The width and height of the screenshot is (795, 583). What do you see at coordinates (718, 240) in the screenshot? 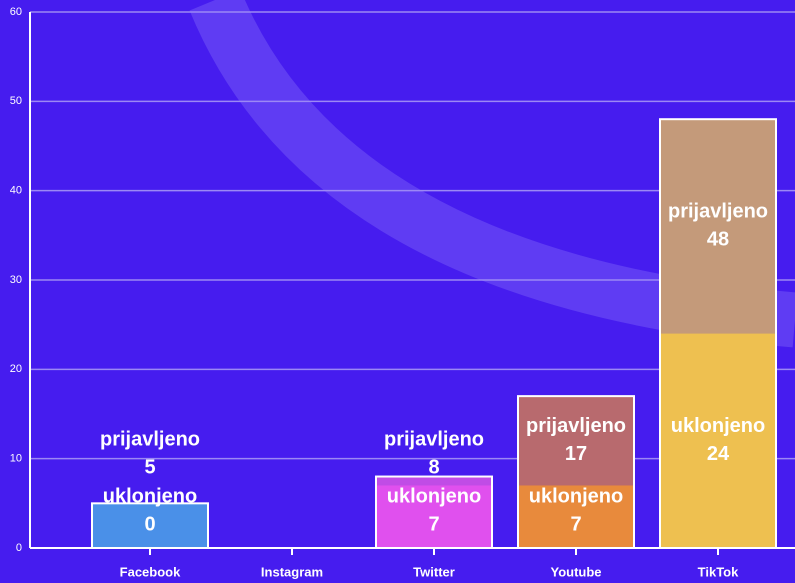
I see `value-label: 48` at bounding box center [718, 240].